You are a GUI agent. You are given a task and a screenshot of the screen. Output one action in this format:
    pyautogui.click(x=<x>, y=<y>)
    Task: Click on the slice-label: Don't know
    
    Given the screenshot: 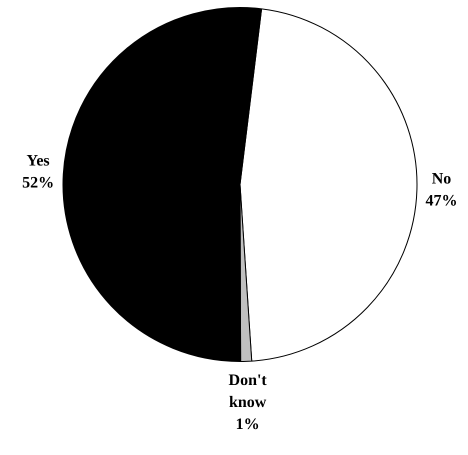 What is the action you would take?
    pyautogui.click(x=248, y=392)
    